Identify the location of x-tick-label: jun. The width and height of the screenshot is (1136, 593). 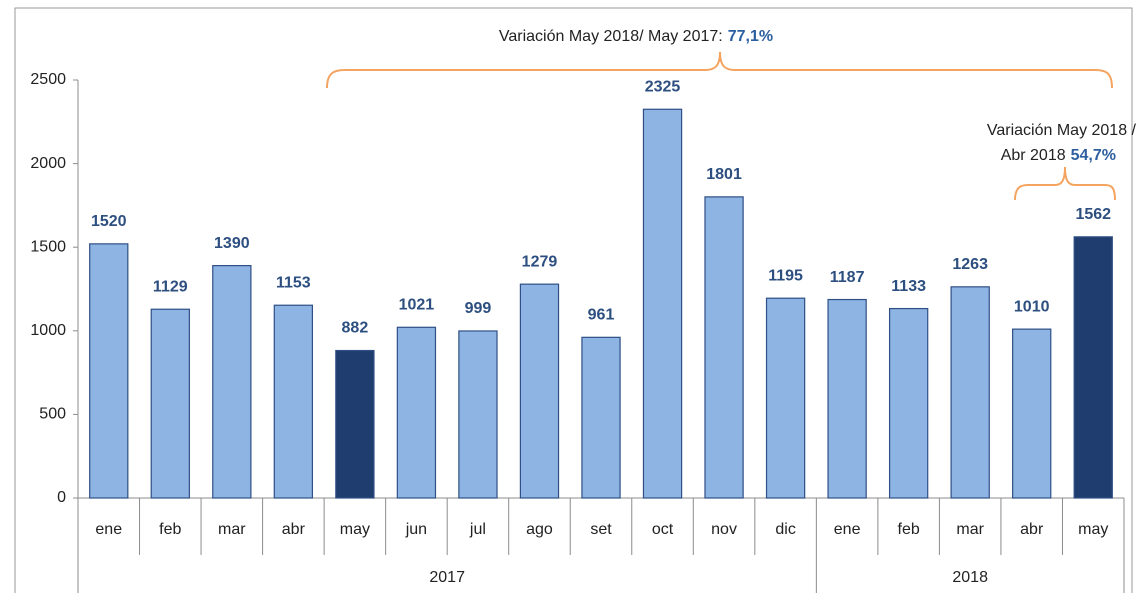
(416, 529).